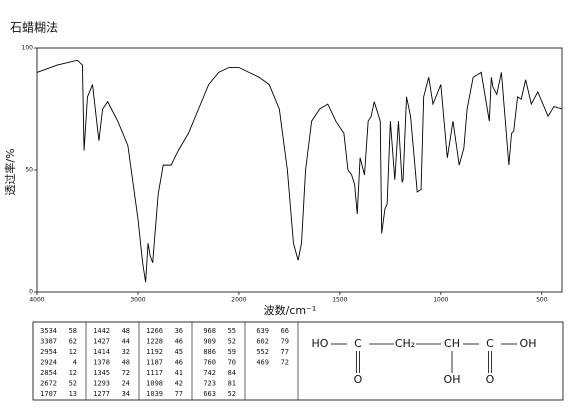  What do you see at coordinates (154, 363) in the screenshot?
I see `peak-wavenumber: 1187` at bounding box center [154, 363].